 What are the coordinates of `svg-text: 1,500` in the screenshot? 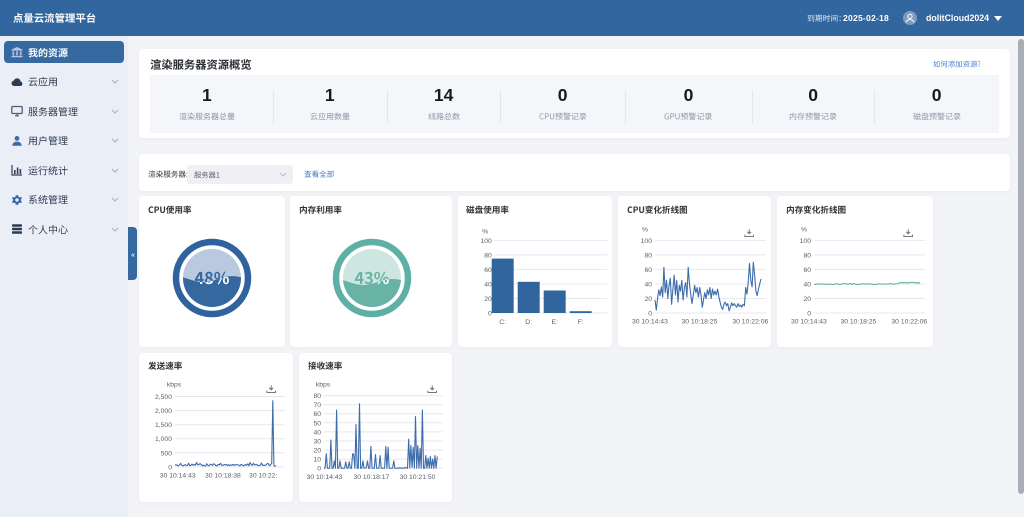 It's located at (163, 425).